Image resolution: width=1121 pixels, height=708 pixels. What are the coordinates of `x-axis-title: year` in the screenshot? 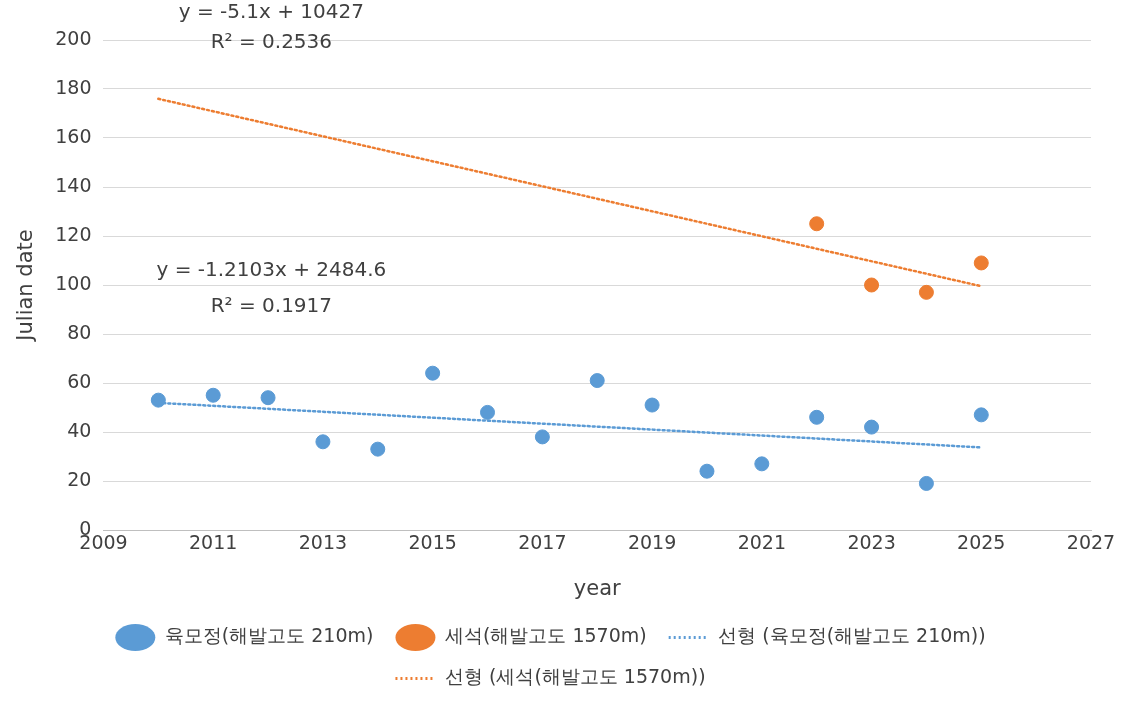 It's located at (597, 587).